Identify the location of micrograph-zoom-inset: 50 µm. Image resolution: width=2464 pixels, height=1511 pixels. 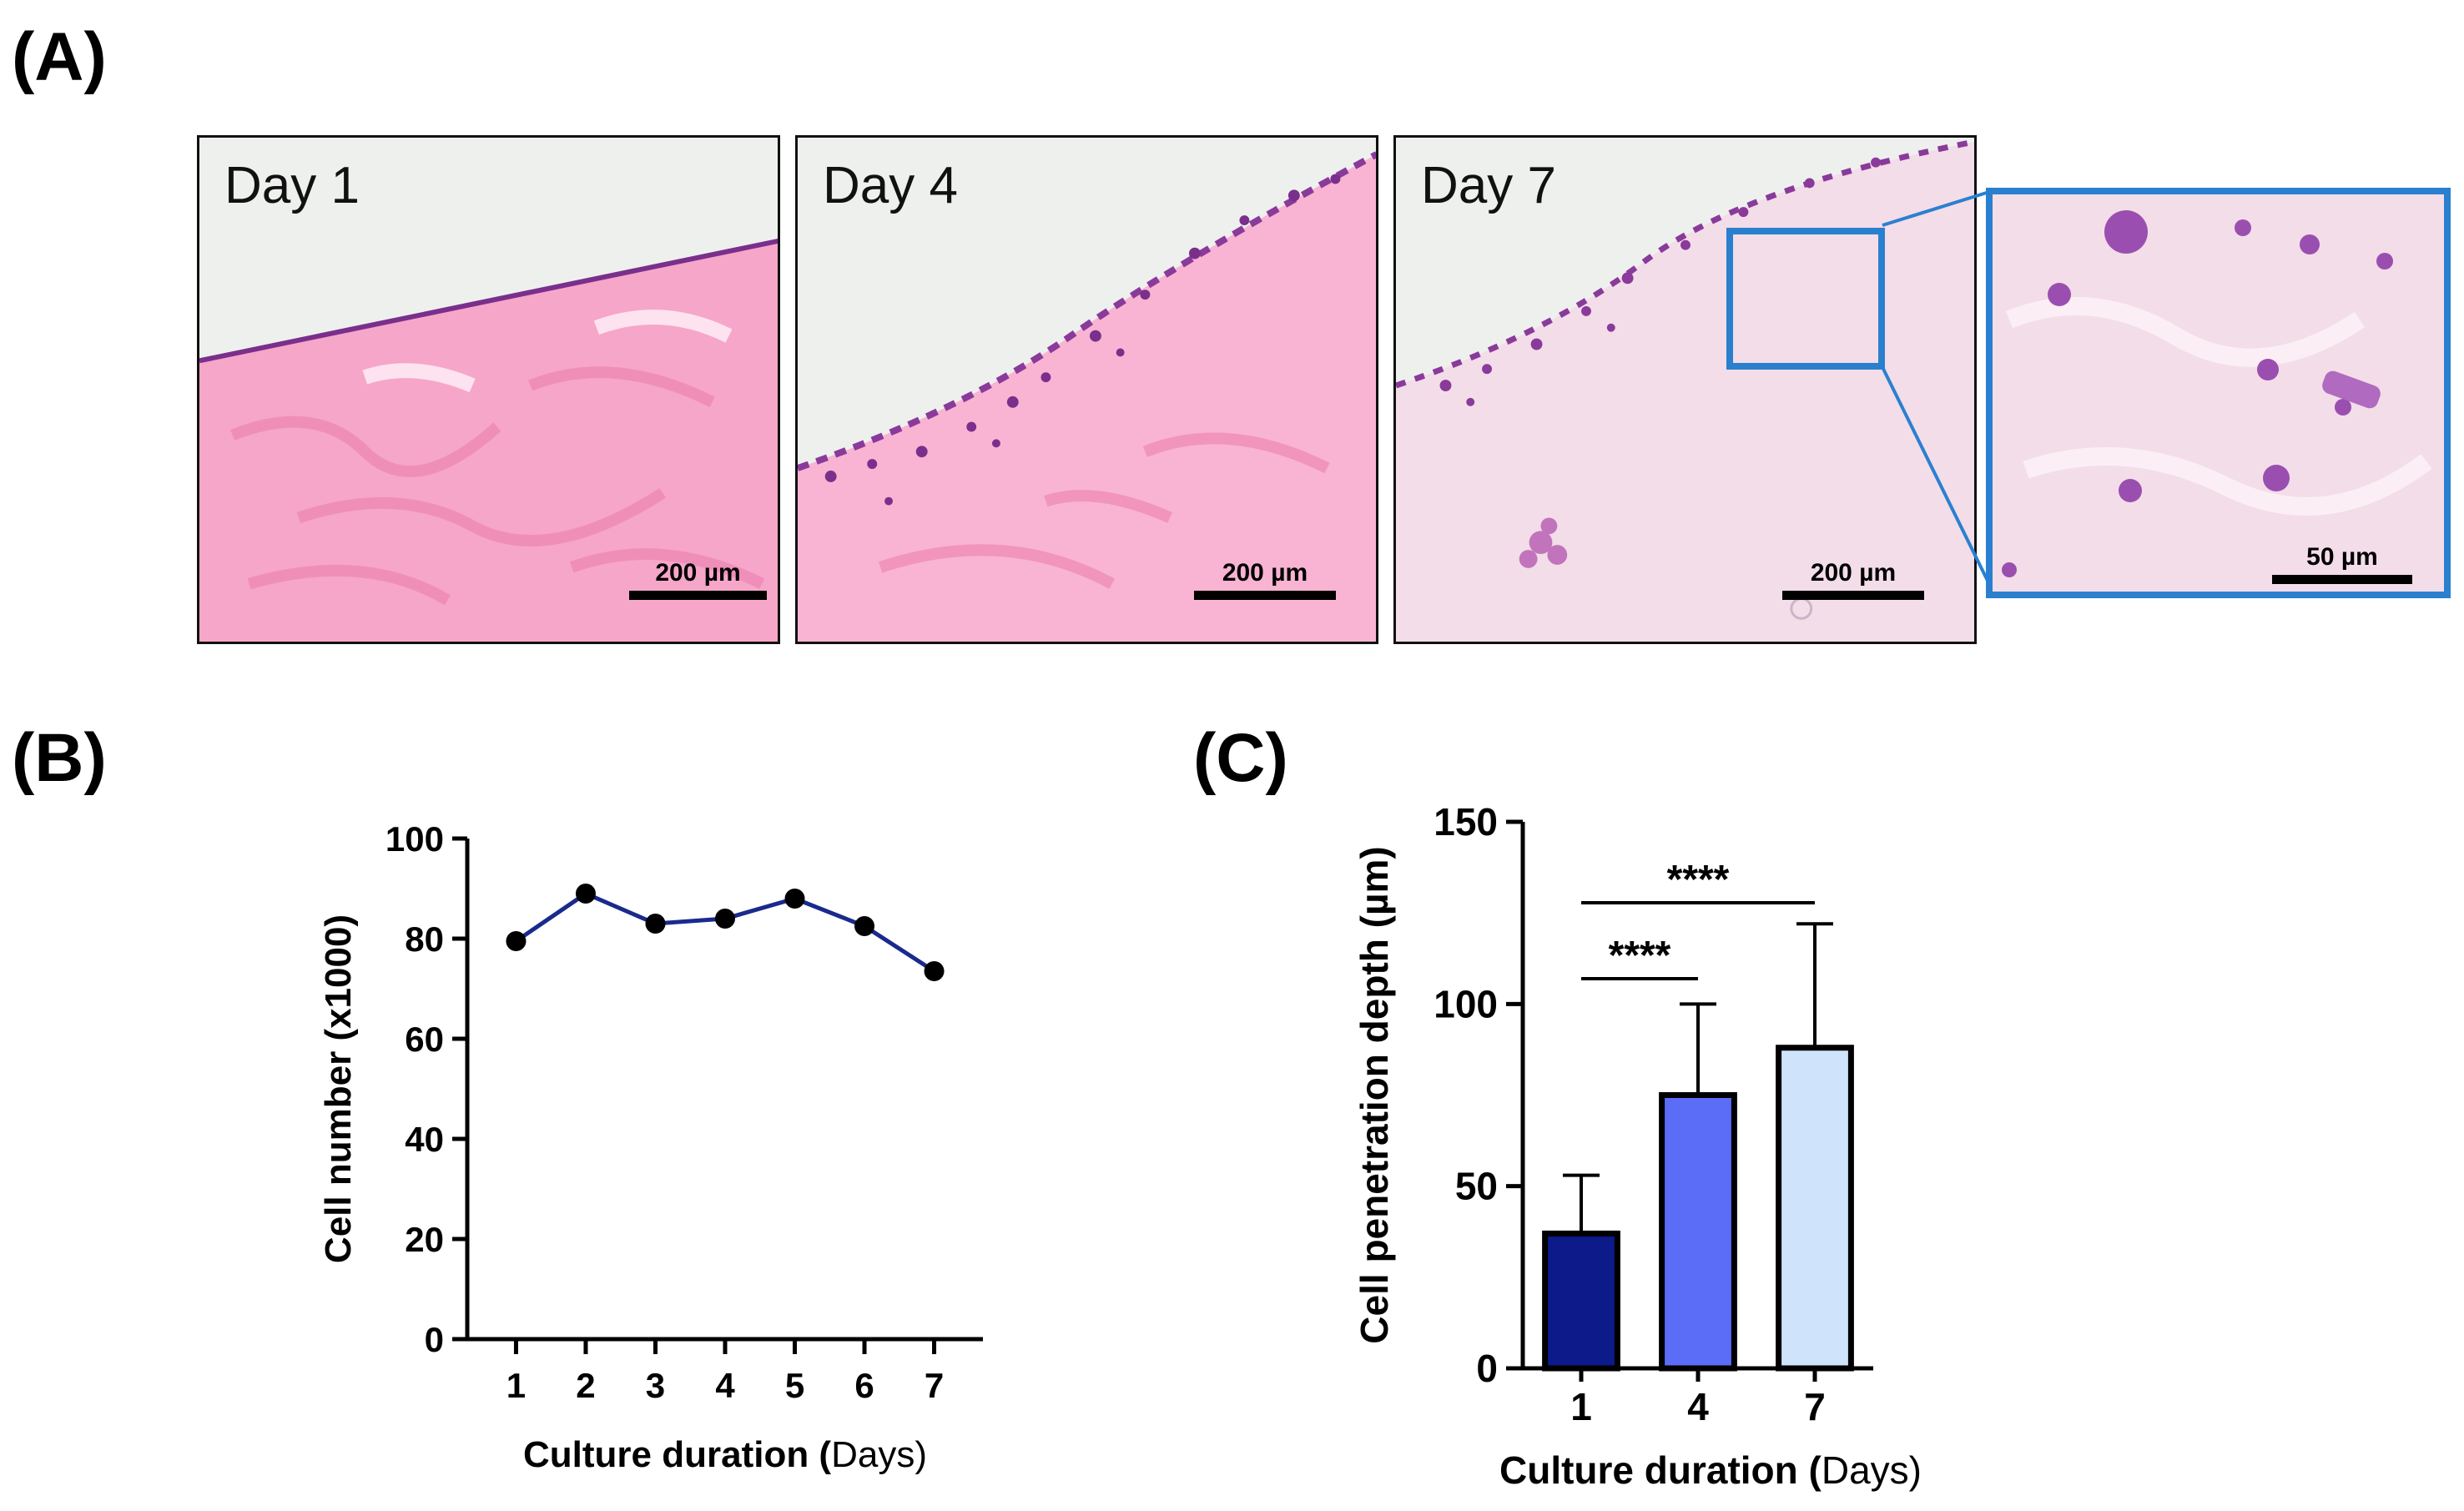
(2218, 393).